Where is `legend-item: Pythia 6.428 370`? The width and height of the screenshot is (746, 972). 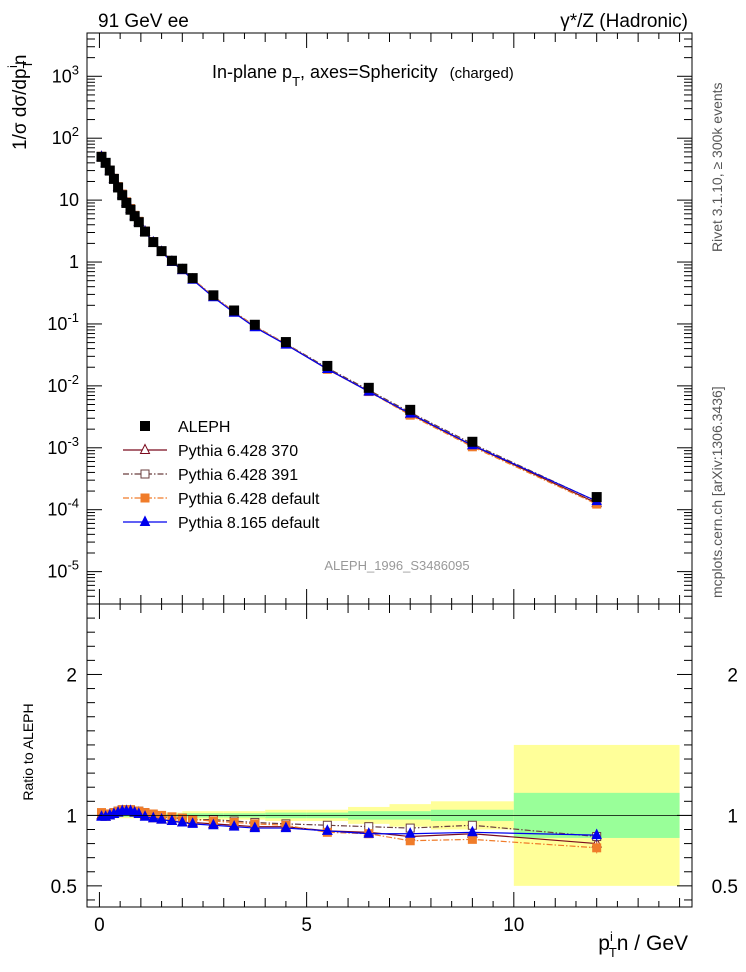 legend-item: Pythia 6.428 370 is located at coordinates (210, 451).